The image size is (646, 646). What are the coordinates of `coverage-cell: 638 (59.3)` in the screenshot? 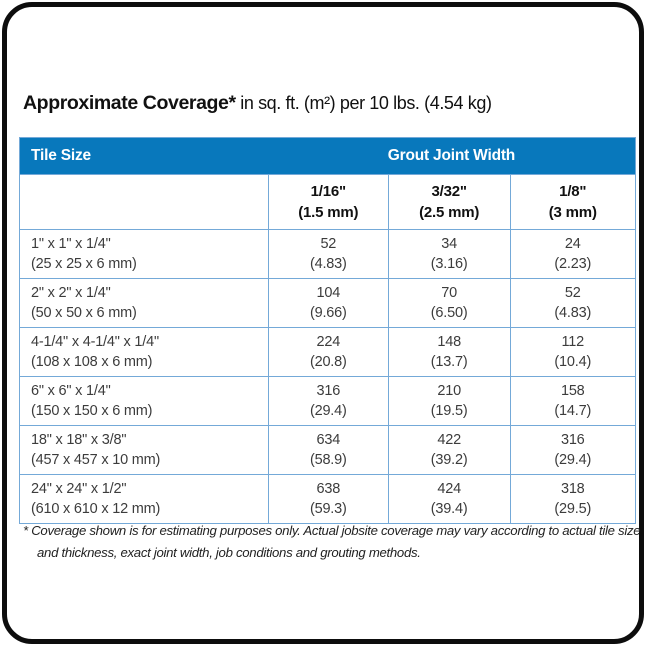 It's located at (327, 499).